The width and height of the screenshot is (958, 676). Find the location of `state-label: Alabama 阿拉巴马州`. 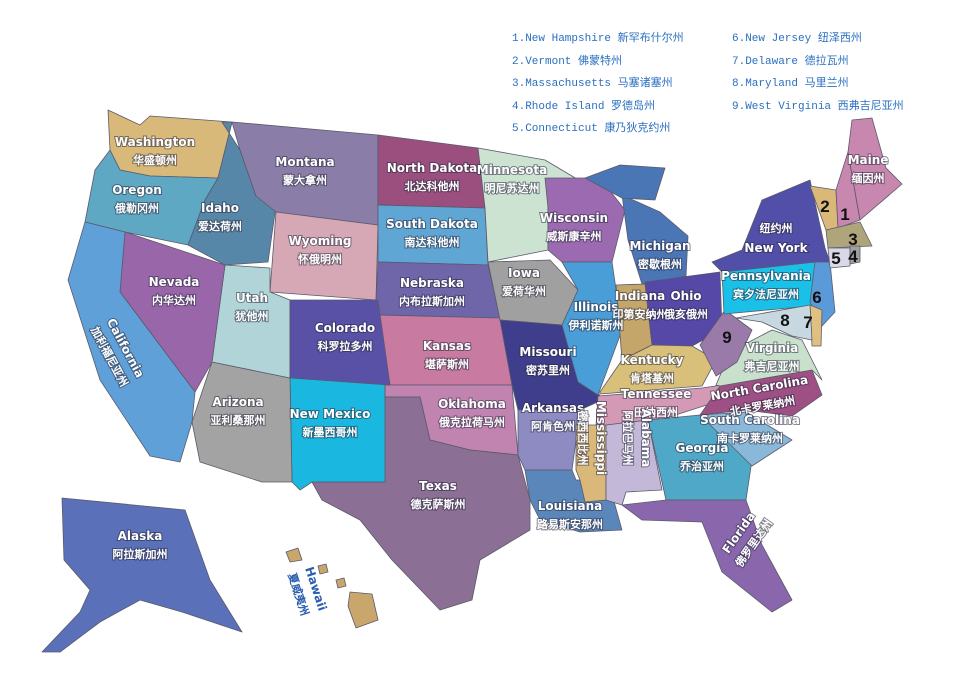

state-label: Alabama 阿拉巴马州 is located at coordinates (637, 438).